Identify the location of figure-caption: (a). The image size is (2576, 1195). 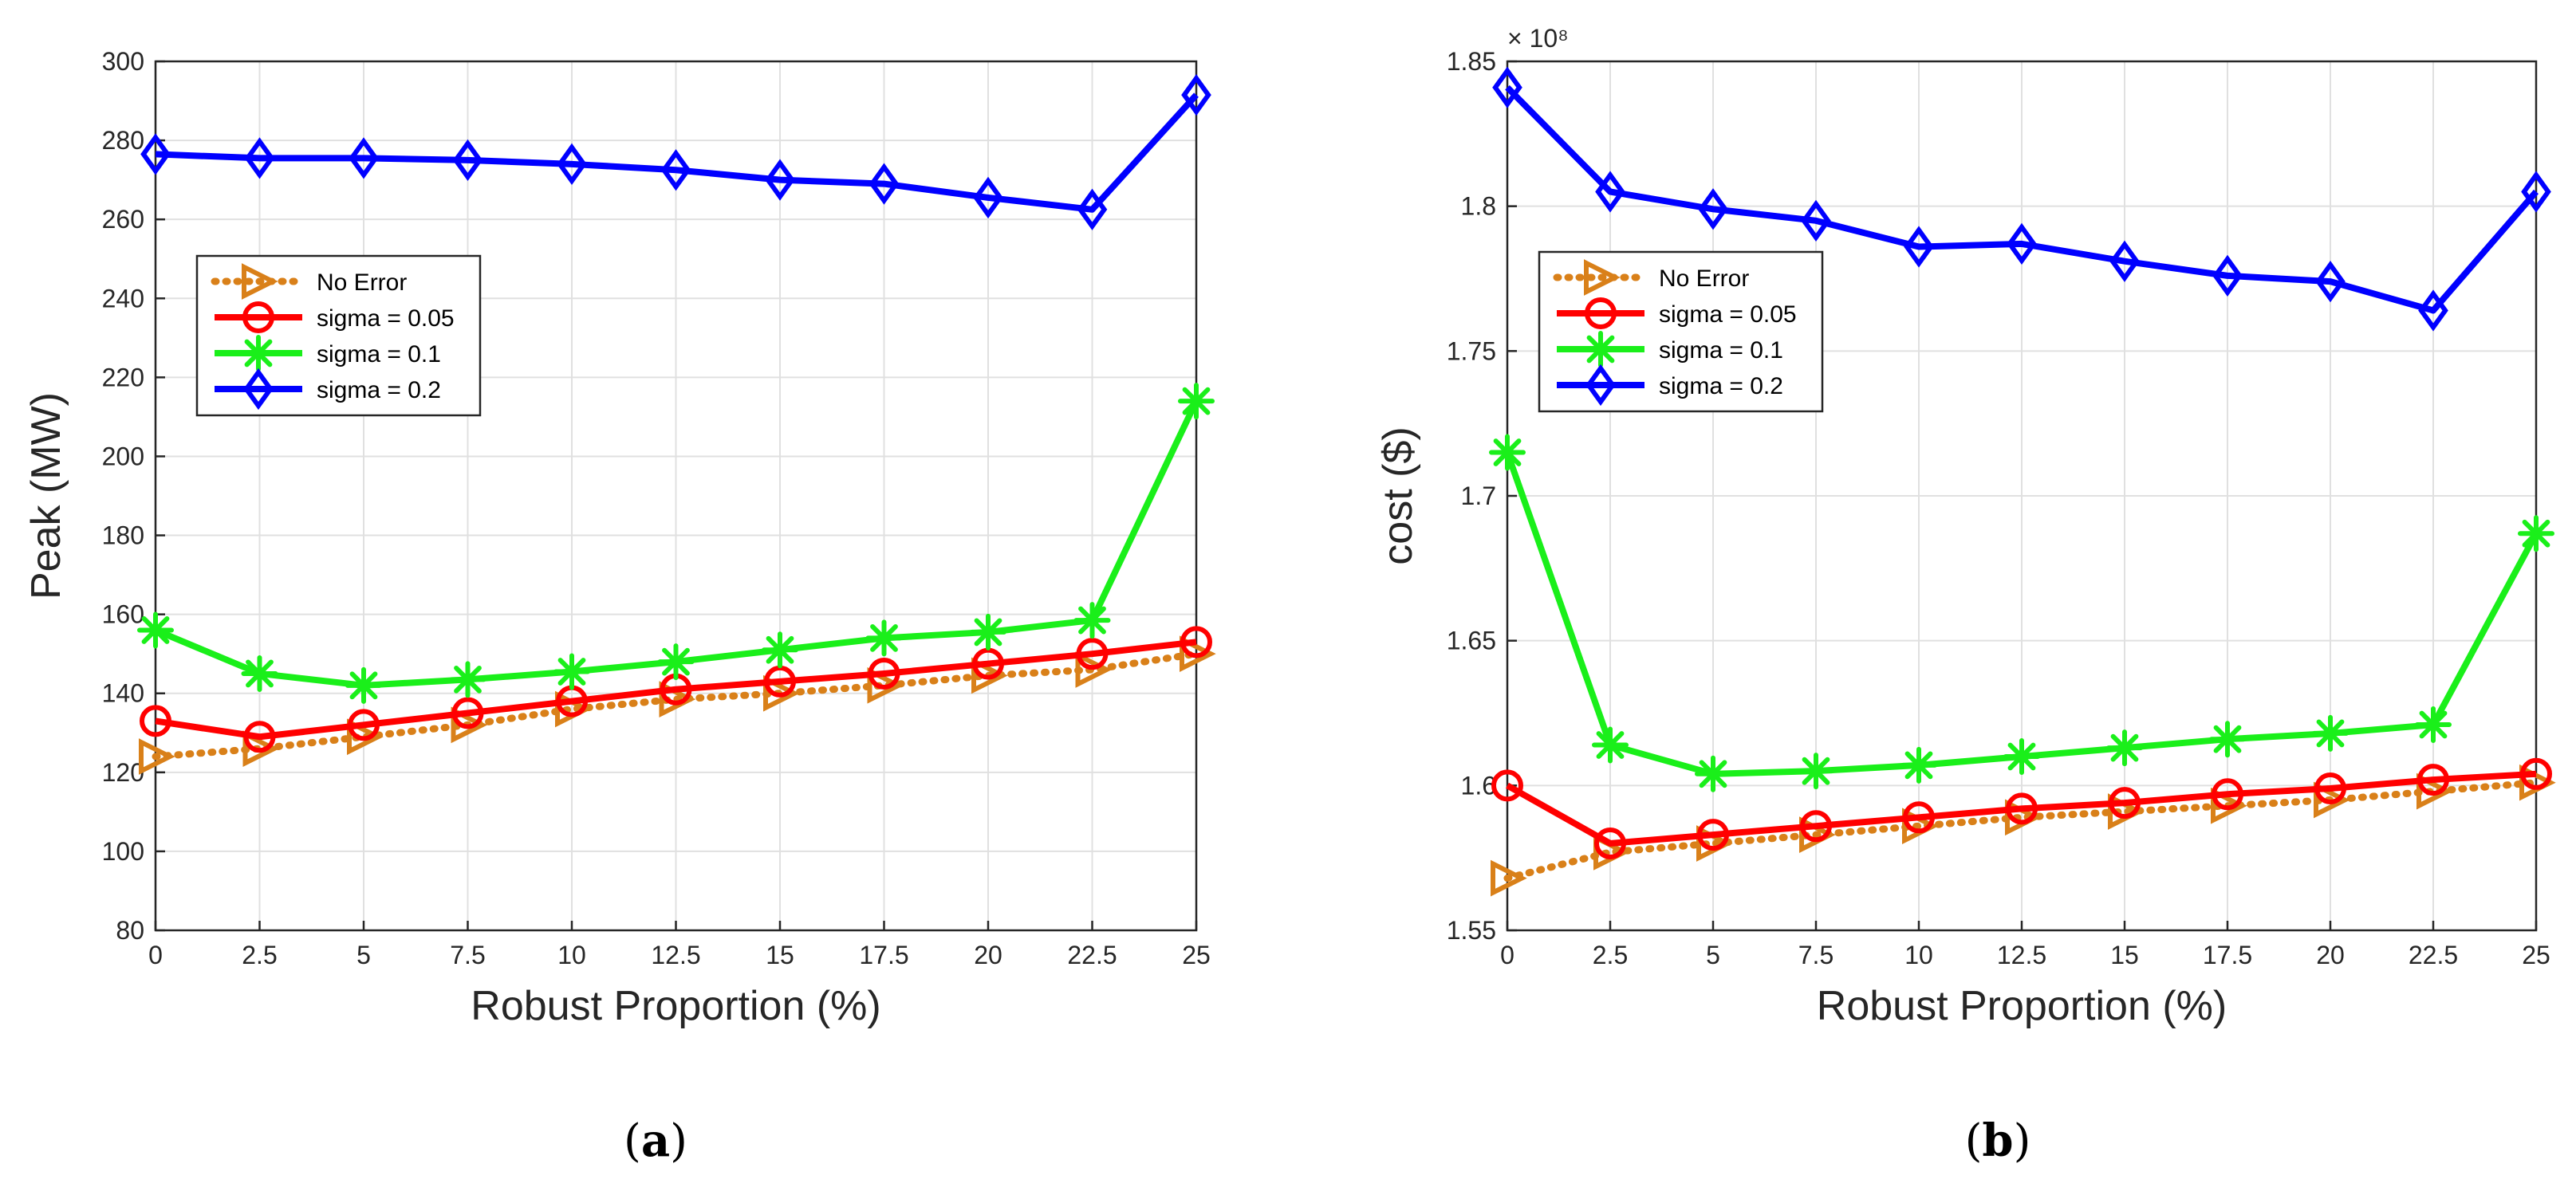
(655, 1140).